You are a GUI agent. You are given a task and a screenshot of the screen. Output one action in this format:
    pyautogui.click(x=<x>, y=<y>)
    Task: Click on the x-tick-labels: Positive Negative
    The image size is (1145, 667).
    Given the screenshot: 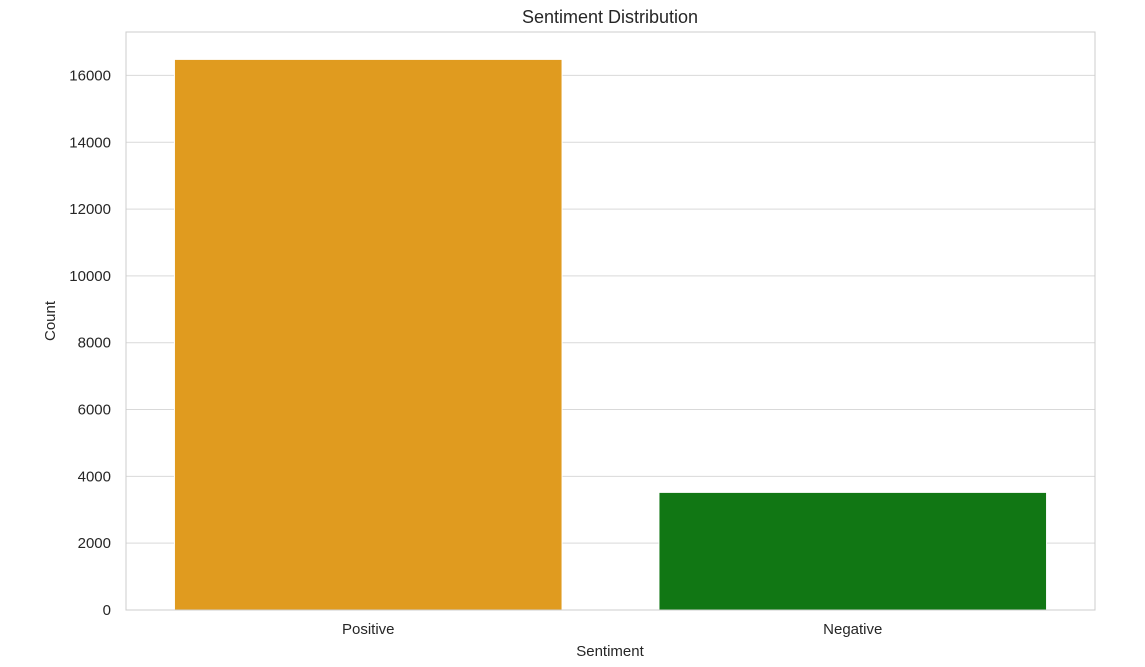 What is the action you would take?
    pyautogui.click(x=612, y=629)
    